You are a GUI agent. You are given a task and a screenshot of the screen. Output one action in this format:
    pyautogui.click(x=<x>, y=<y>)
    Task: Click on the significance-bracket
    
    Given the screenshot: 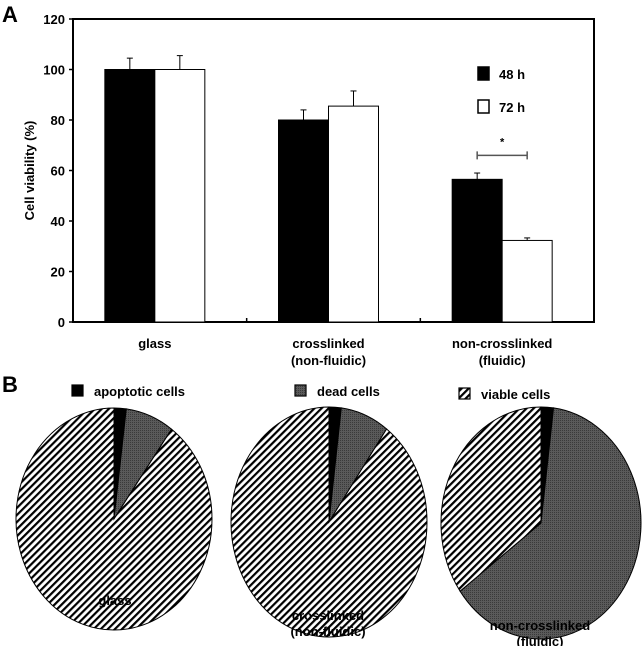 What is the action you would take?
    pyautogui.click(x=502, y=155)
    